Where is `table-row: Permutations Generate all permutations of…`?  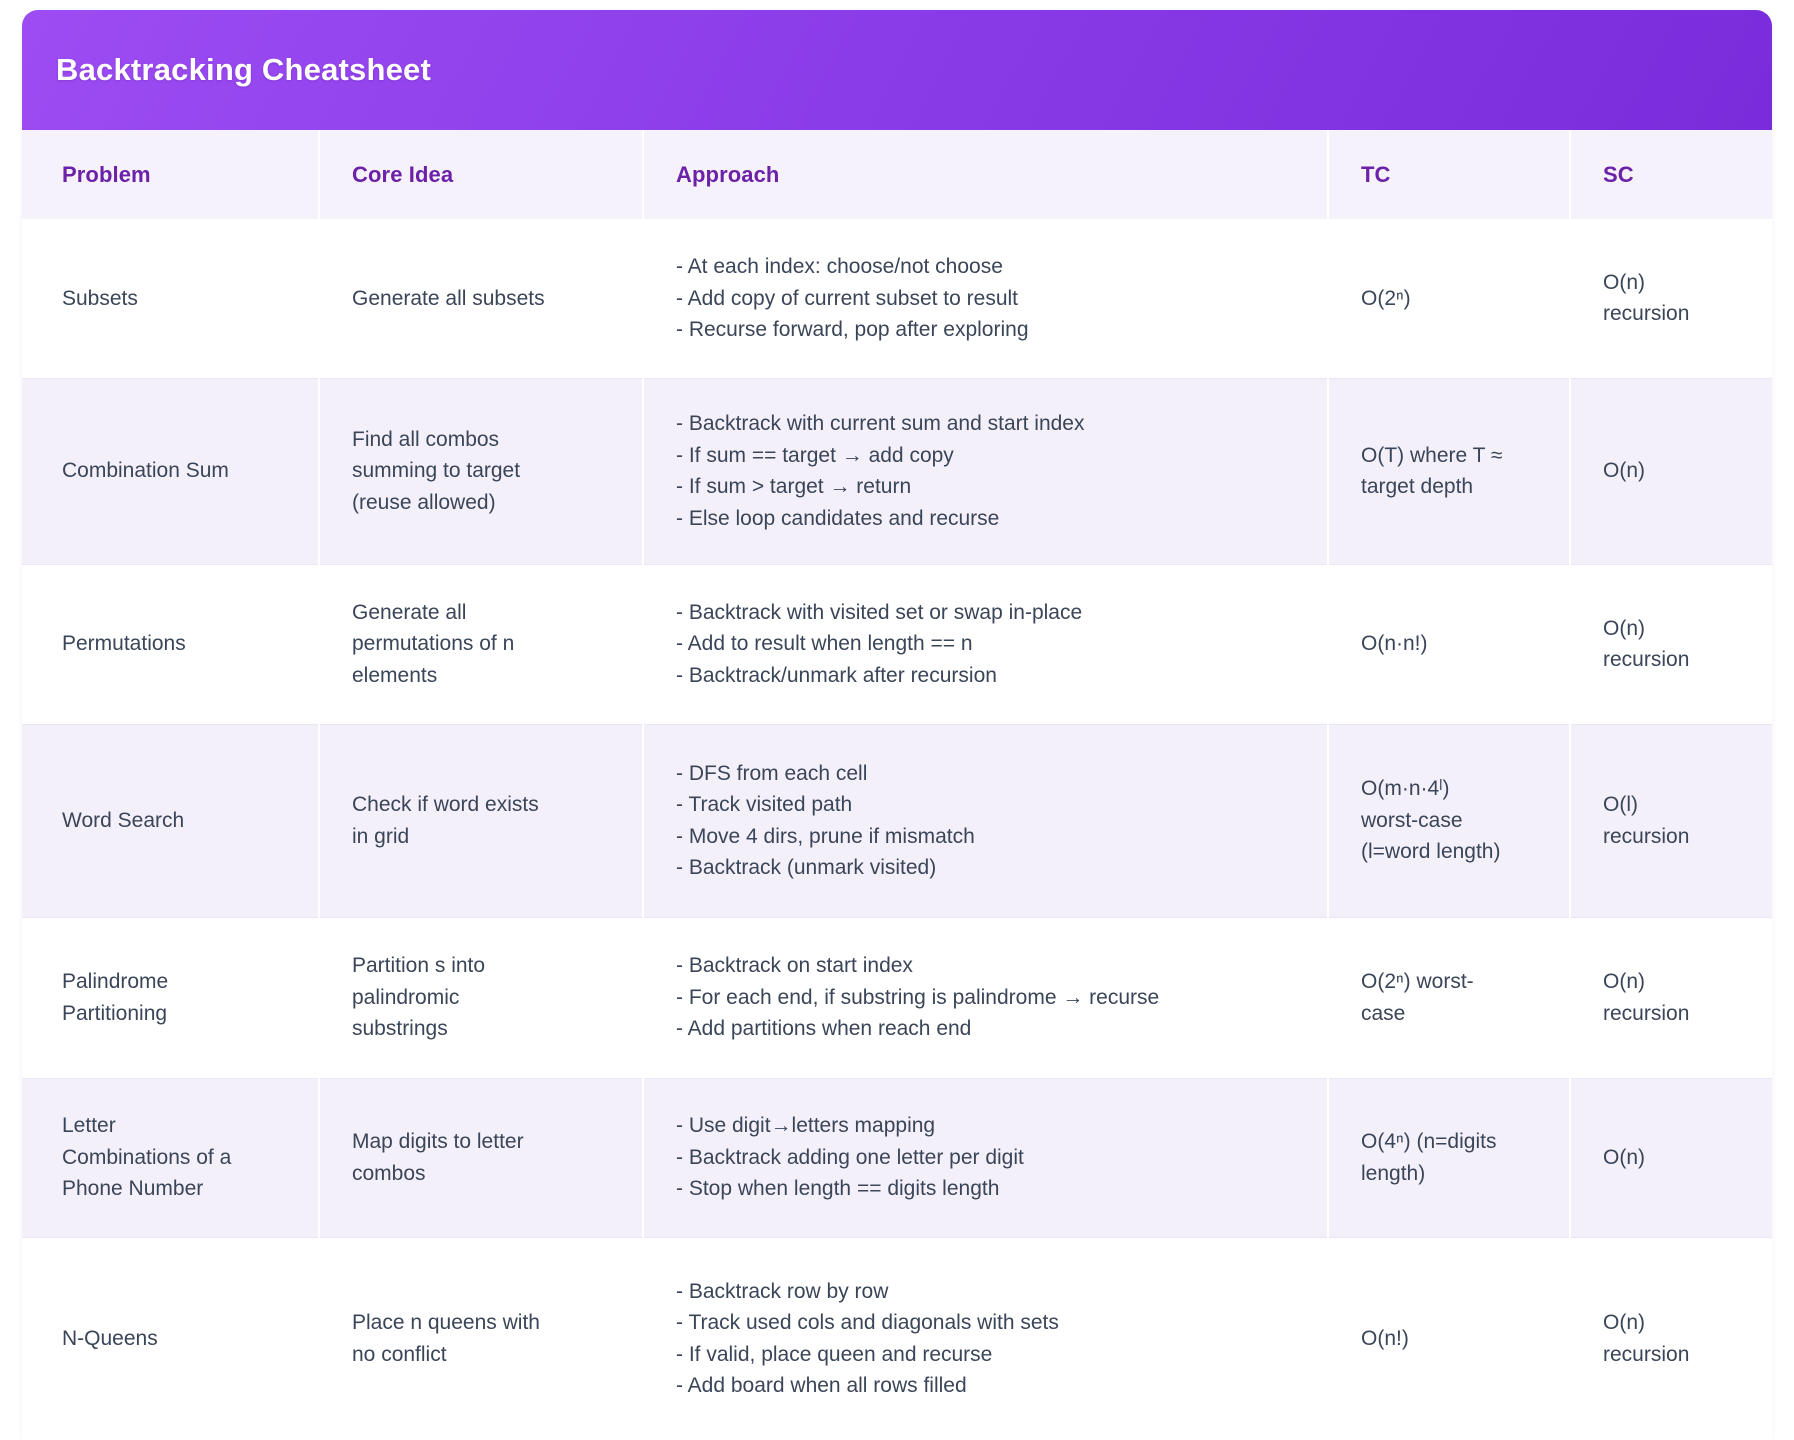 table-row: Permutations Generate all permutations of… is located at coordinates (897, 644).